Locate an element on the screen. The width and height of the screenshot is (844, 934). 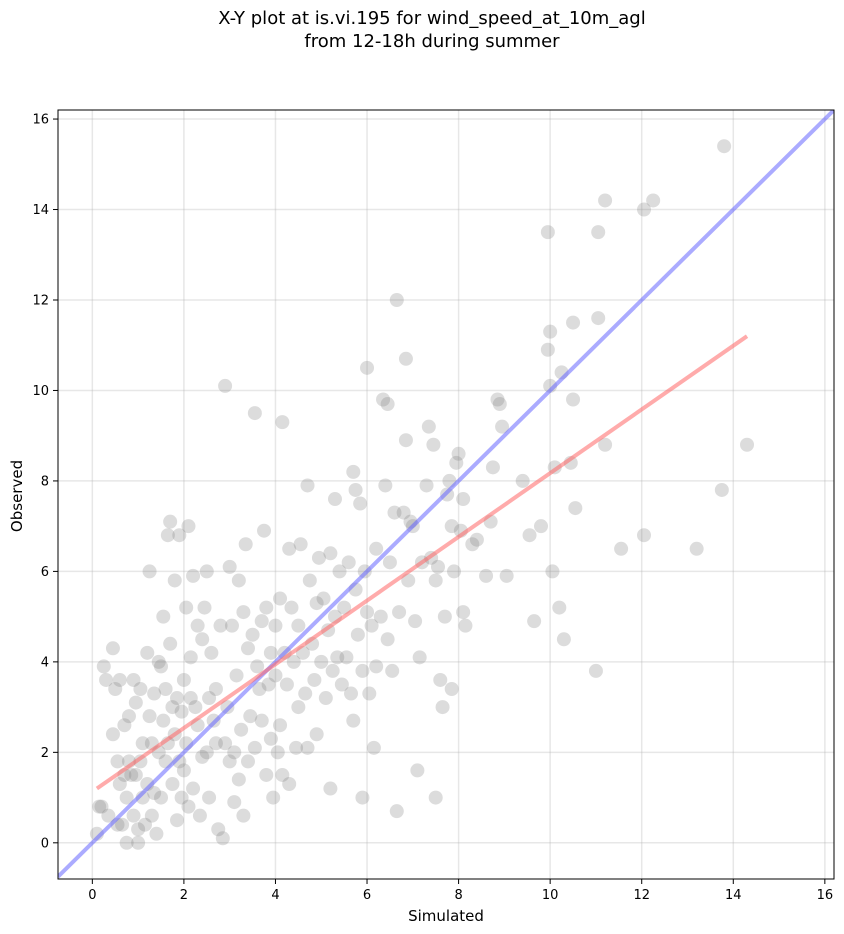
y-tick-label: 2 is located at coordinates (45, 753).